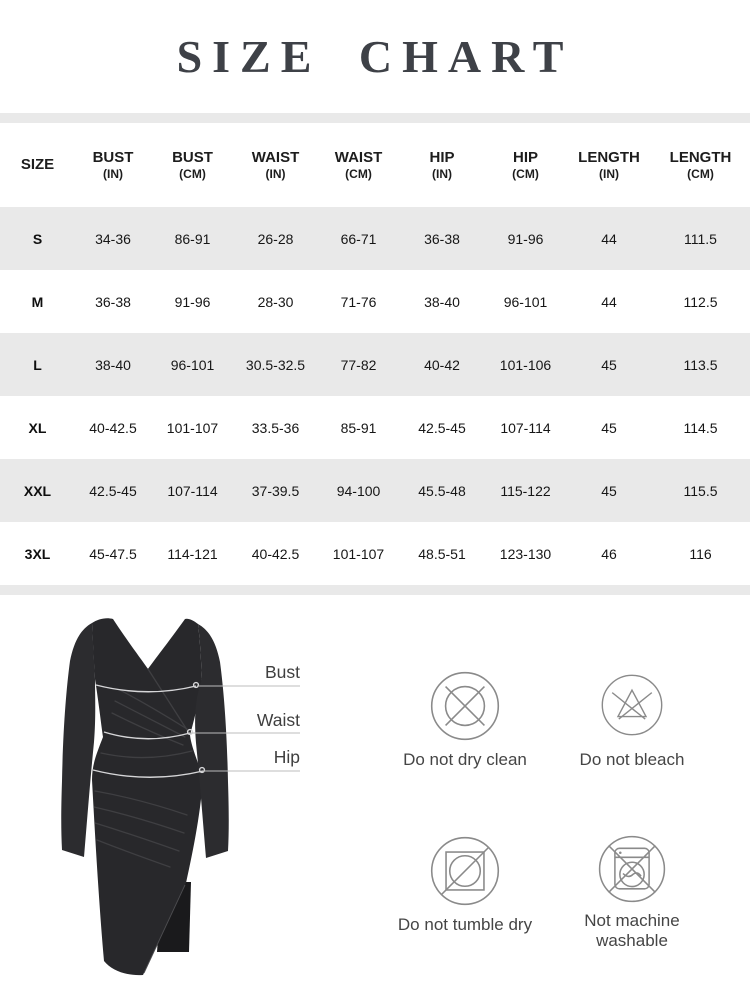 The height and width of the screenshot is (1000, 750). What do you see at coordinates (275, 427) in the screenshot?
I see `measurement-cell: 33.5-36` at bounding box center [275, 427].